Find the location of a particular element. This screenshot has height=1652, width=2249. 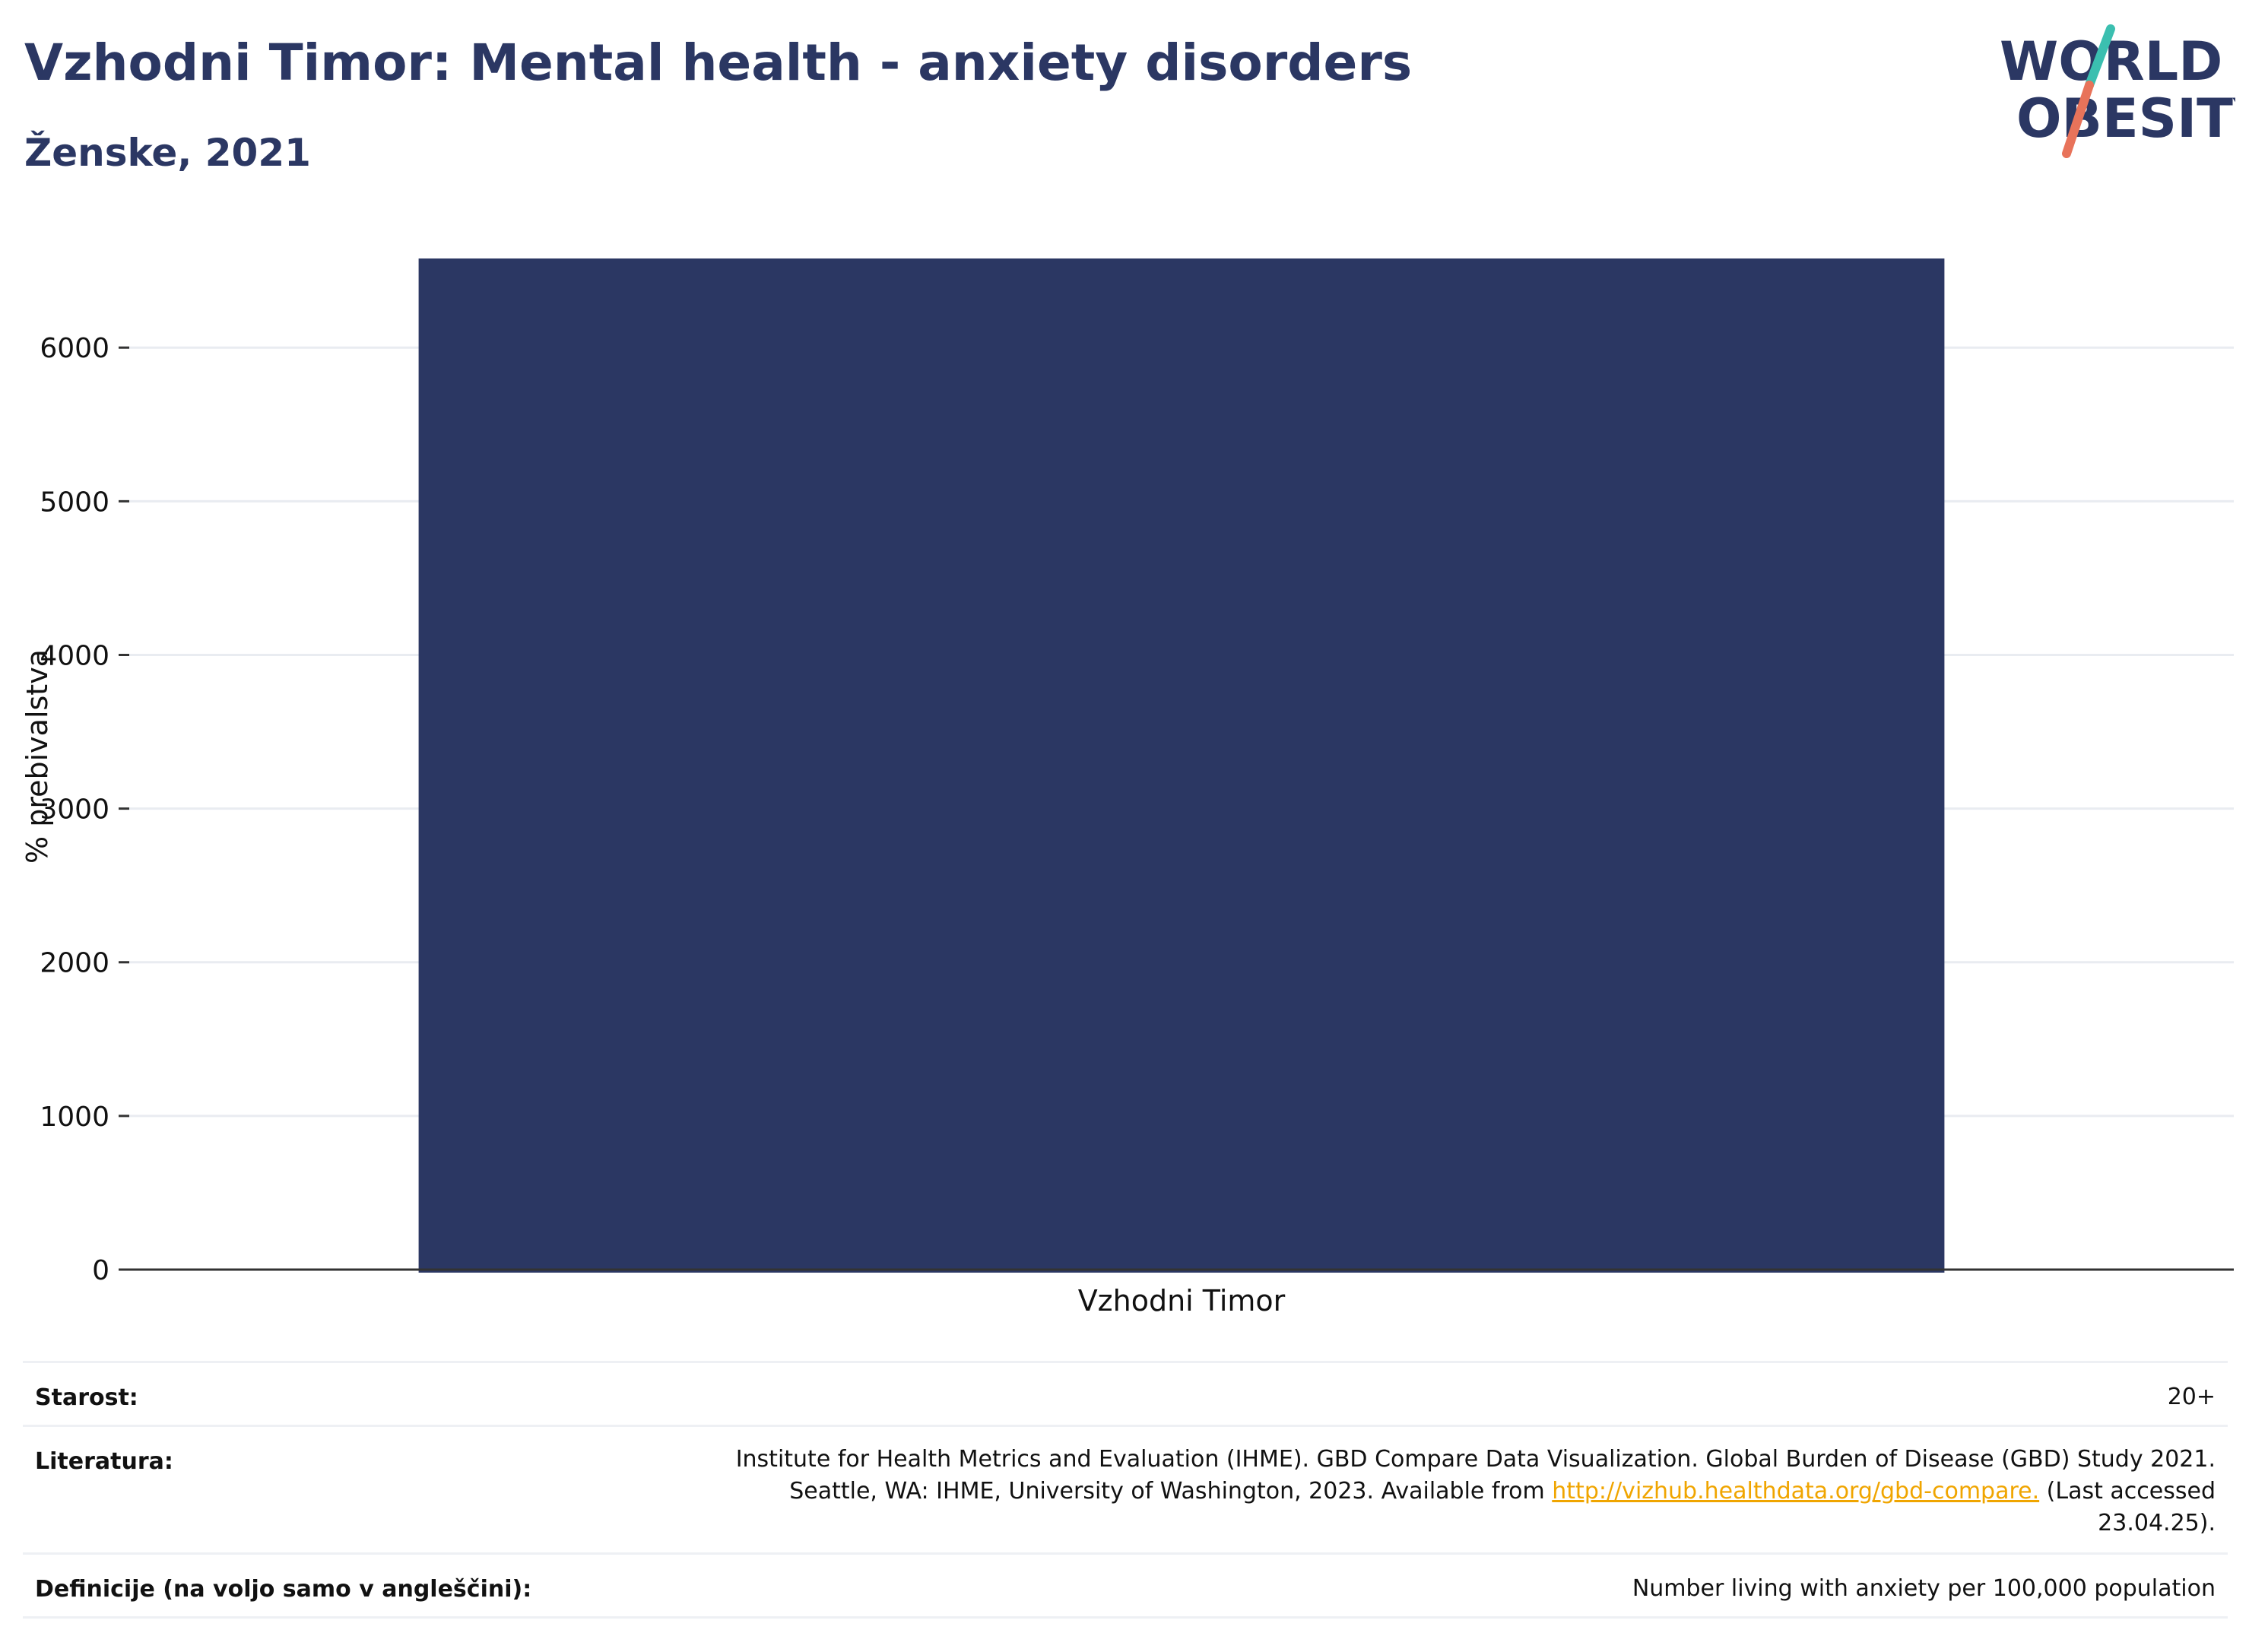

definition-label: Definicije (na voljo samo v angleščini): is located at coordinates (283, 1589).